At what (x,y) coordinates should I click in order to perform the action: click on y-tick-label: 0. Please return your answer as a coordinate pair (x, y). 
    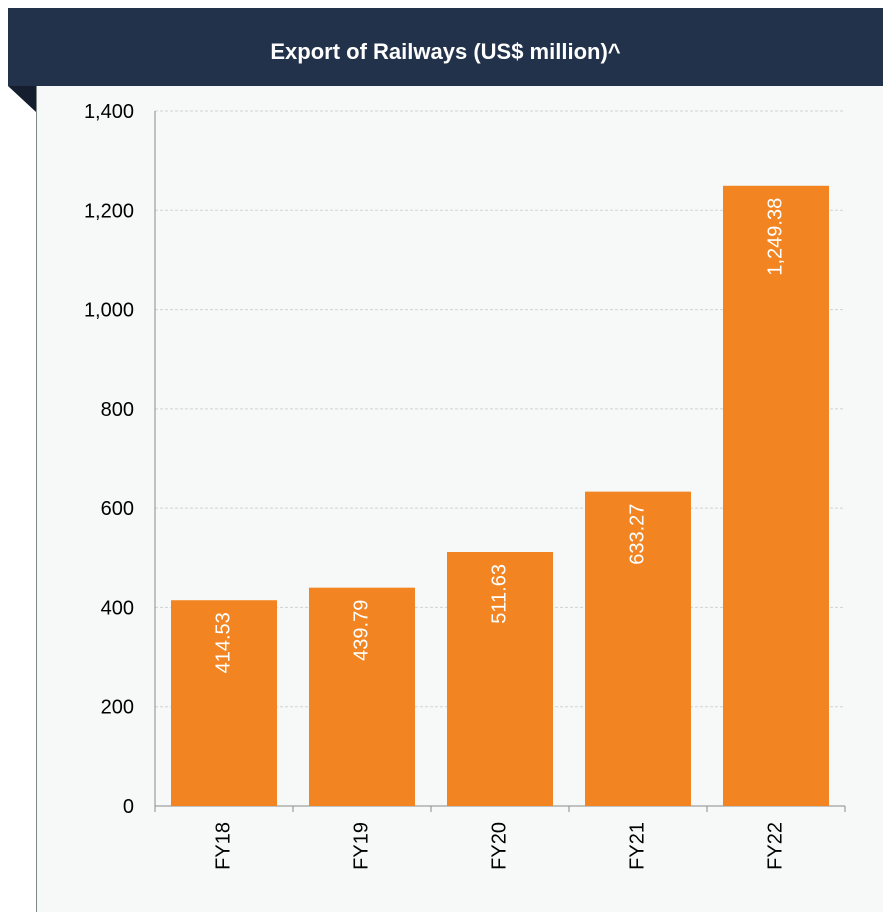
    Looking at the image, I should click on (128, 807).